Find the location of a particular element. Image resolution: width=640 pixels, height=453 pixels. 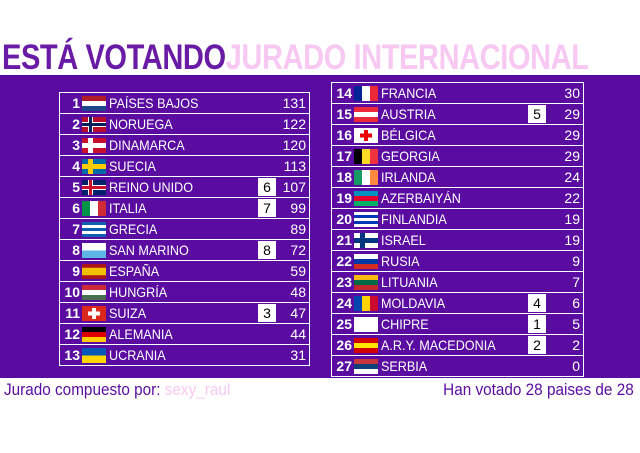

row: 5 REINO UNIDO 6 107 is located at coordinates (184, 187).